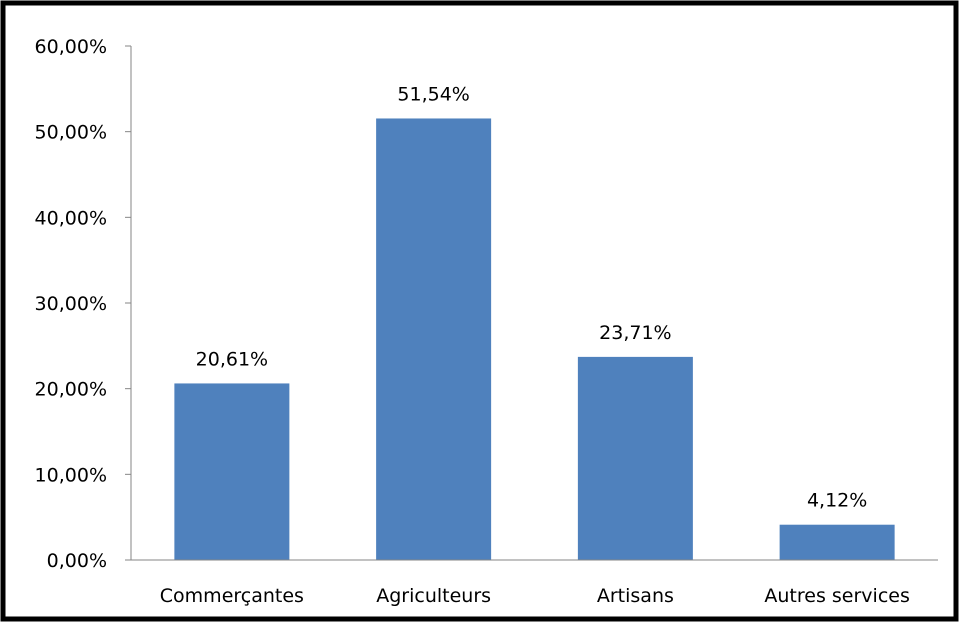 This screenshot has height=622, width=959. I want to click on bar-autres-services, so click(837, 542).